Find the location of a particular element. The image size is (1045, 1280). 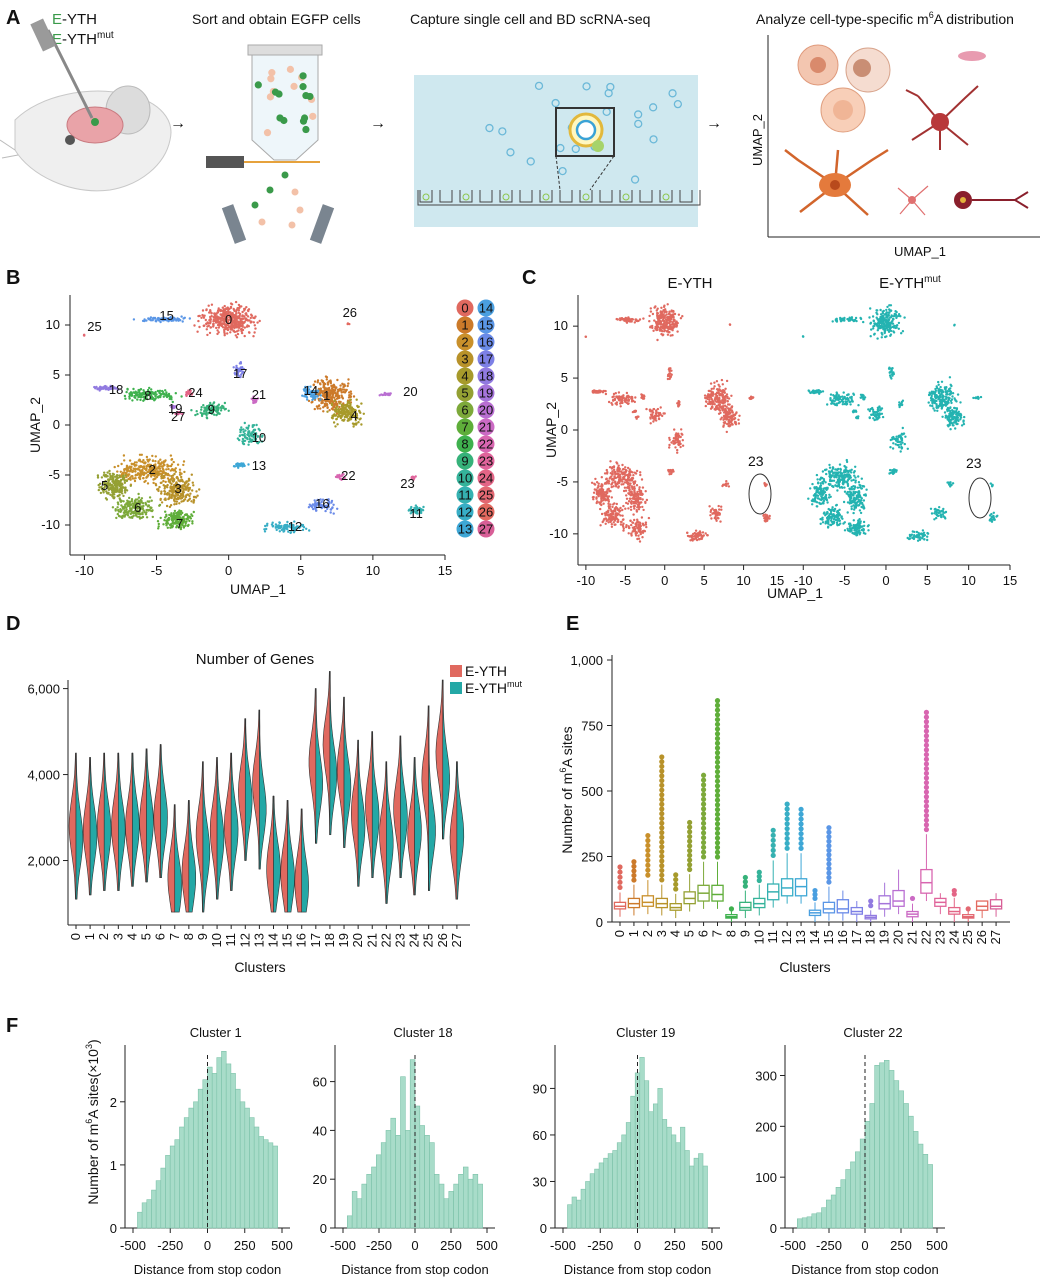

microwell is located at coordinates (566, 196).